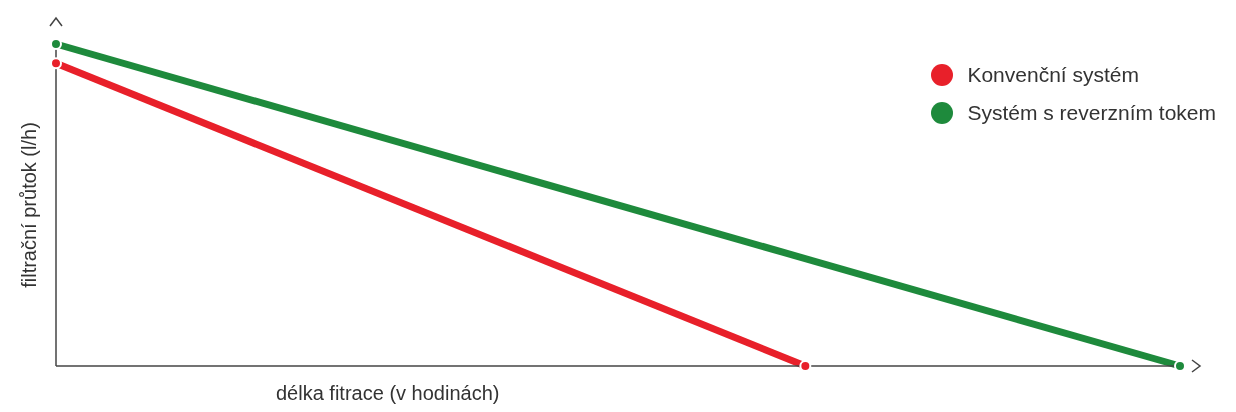  What do you see at coordinates (388, 393) in the screenshot?
I see `x-axis-title: délka fitrace (v hodinách)` at bounding box center [388, 393].